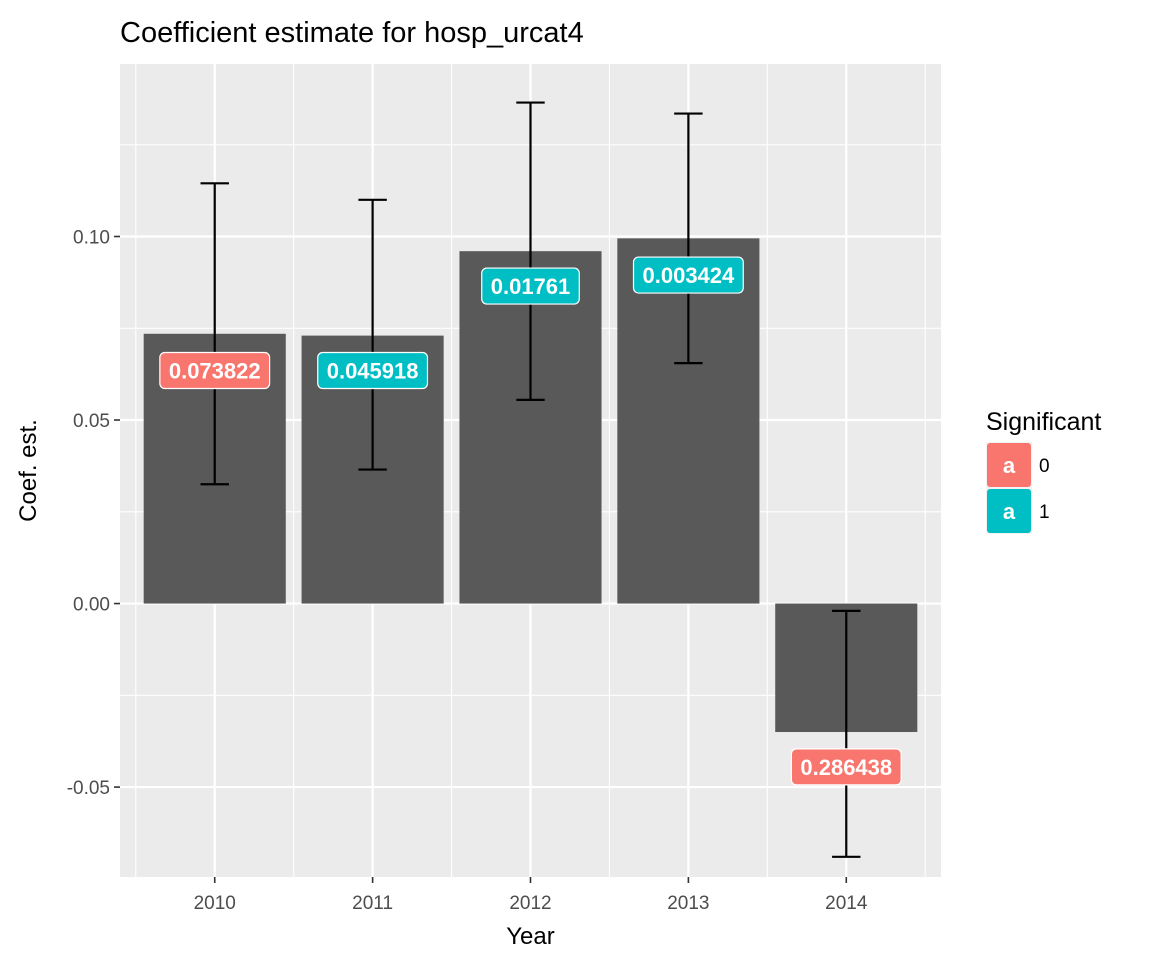 This screenshot has width=1152, height=960. Describe the element at coordinates (688, 238) in the screenshot. I see `error-bar-2013` at that location.